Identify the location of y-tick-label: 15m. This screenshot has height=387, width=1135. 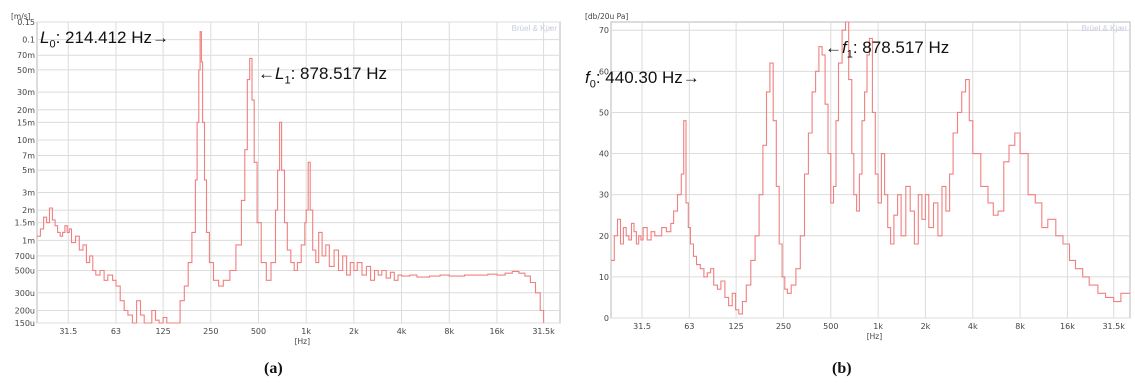
(26, 122).